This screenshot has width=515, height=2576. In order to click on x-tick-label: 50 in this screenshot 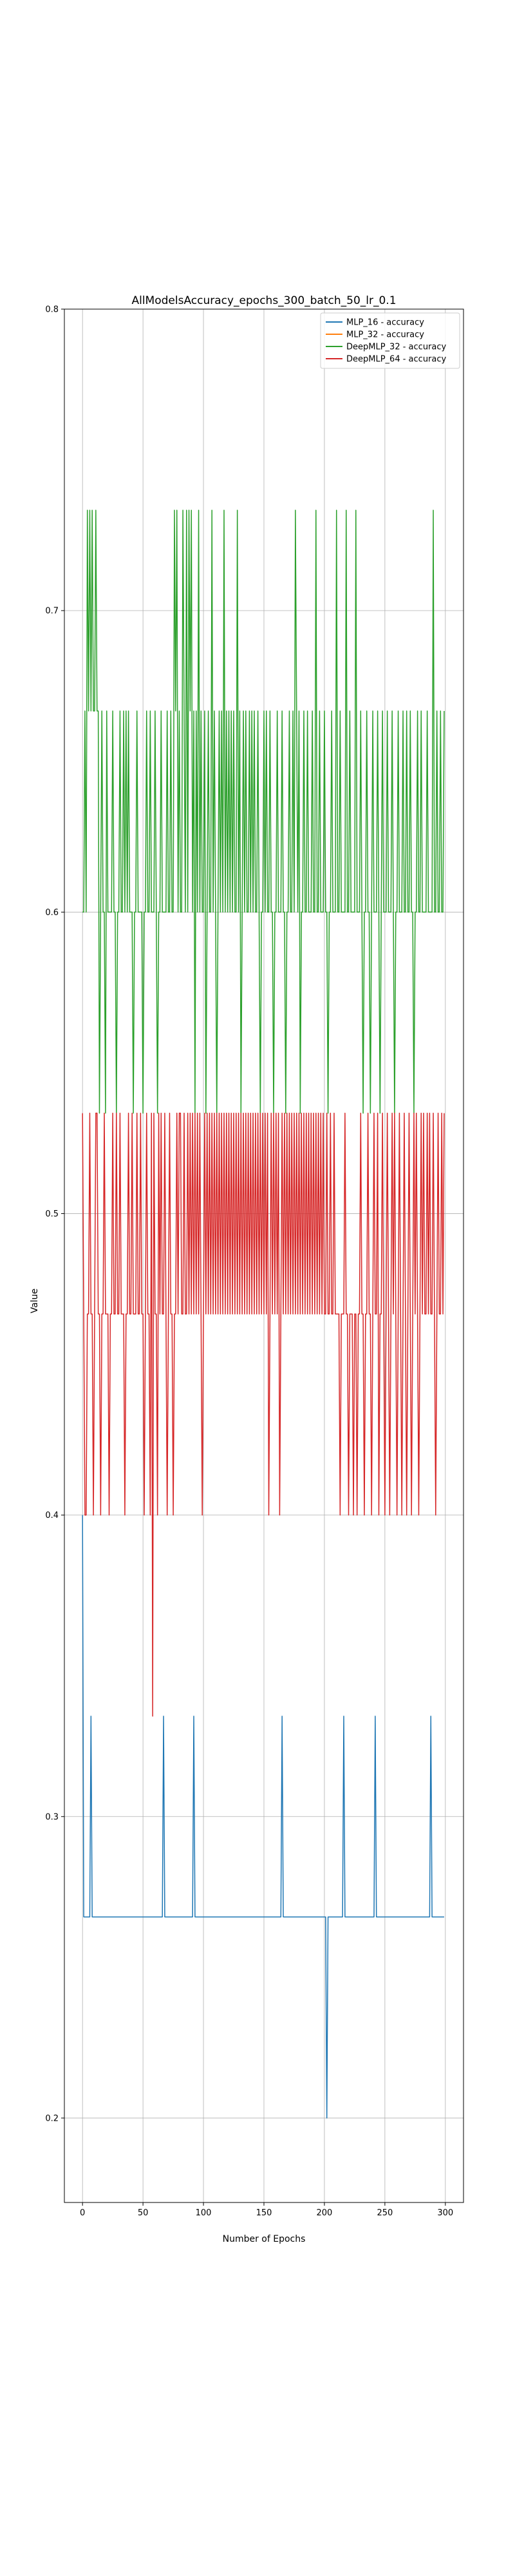, I will do `click(143, 2213)`.